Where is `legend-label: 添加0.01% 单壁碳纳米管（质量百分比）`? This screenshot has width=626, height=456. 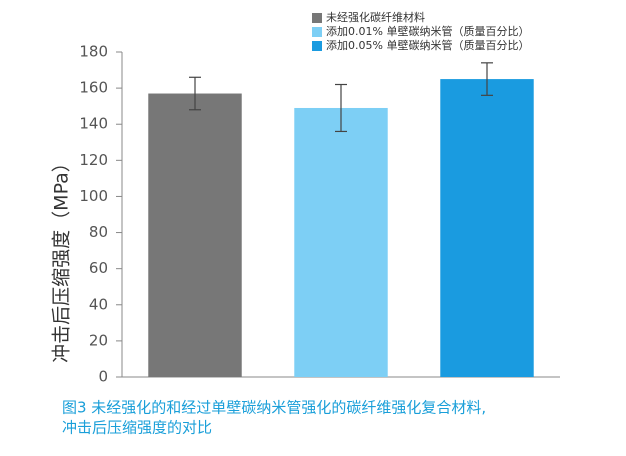 legend-label: 添加0.01% 单壁碳纳米管（质量百分比） is located at coordinates (427, 31).